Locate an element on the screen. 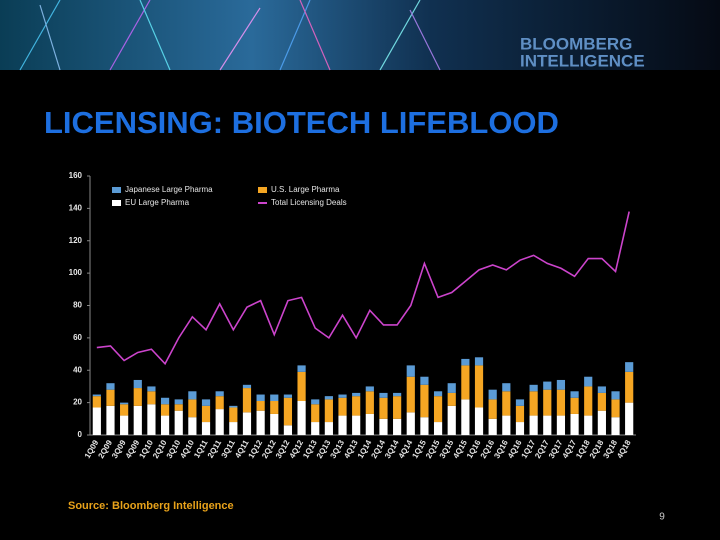 The width and height of the screenshot is (720, 540). page-number: 9 is located at coordinates (662, 517).